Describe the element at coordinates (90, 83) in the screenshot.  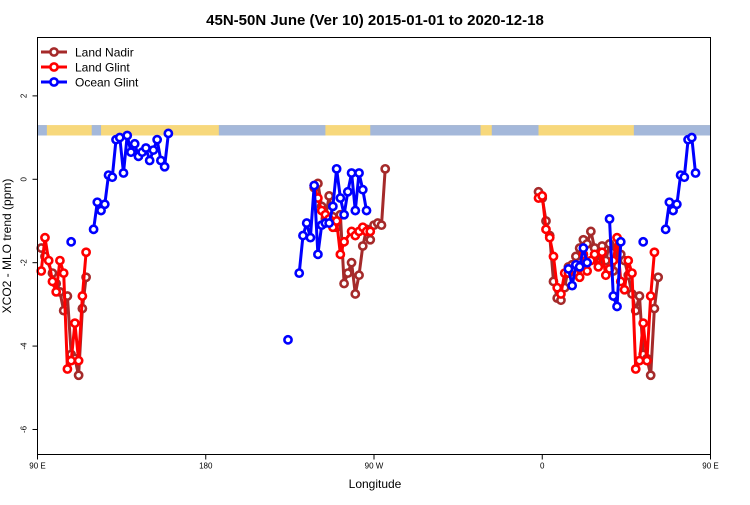
I see `legend-item-ocean-glint: Ocean Glint` at that location.